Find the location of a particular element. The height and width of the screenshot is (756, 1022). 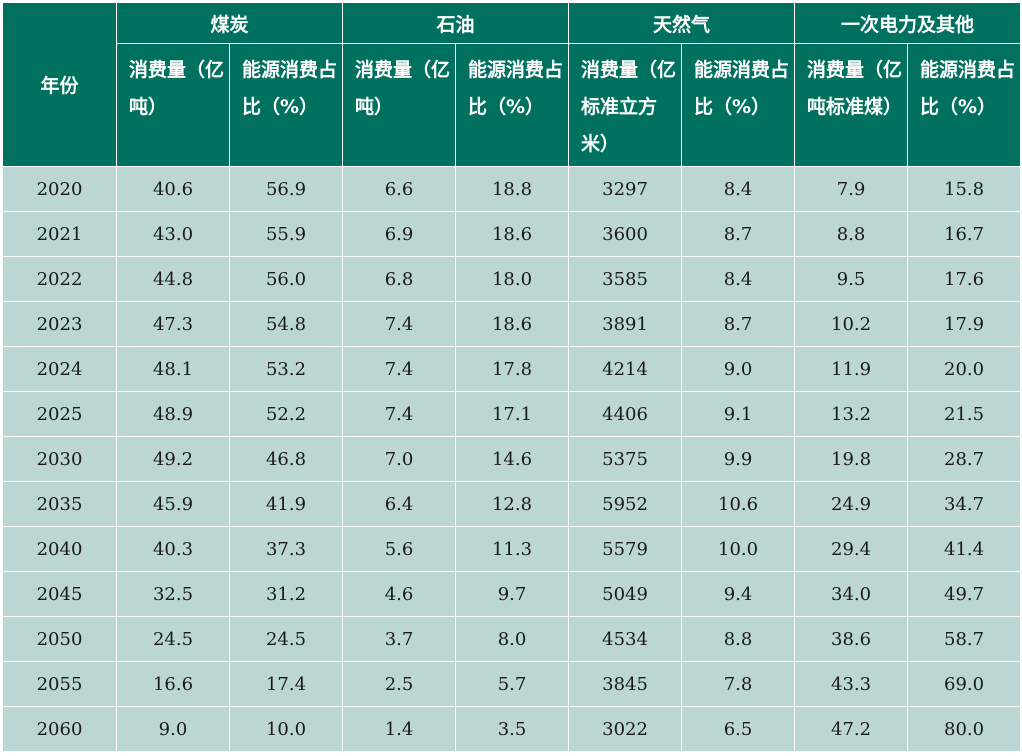

table-row: 2030 49.2 46.8 7.0 14.6 5375 9.9 19.8 28.7 is located at coordinates (512, 459).